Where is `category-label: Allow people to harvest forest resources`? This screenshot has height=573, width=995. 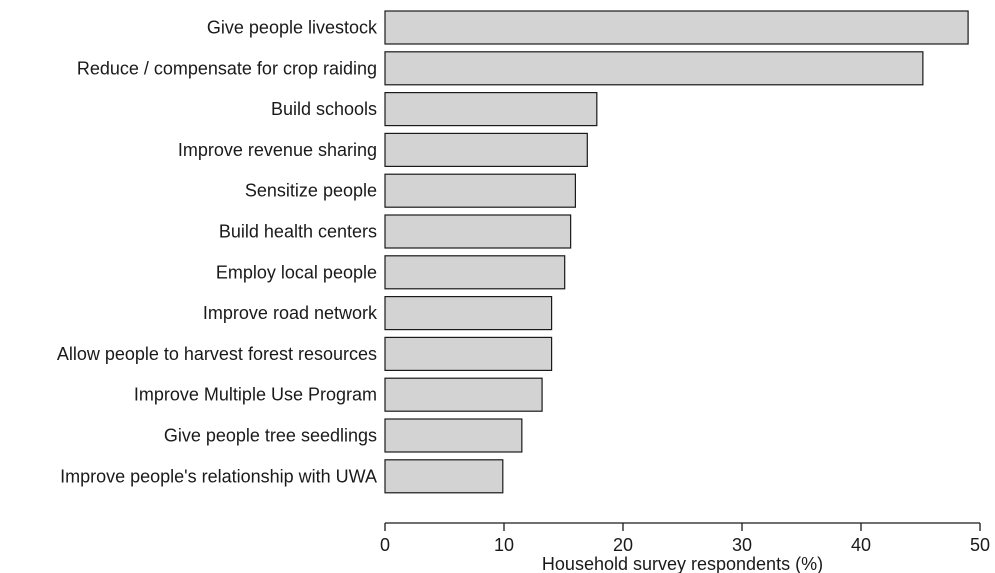 category-label: Allow people to harvest forest resources is located at coordinates (217, 354).